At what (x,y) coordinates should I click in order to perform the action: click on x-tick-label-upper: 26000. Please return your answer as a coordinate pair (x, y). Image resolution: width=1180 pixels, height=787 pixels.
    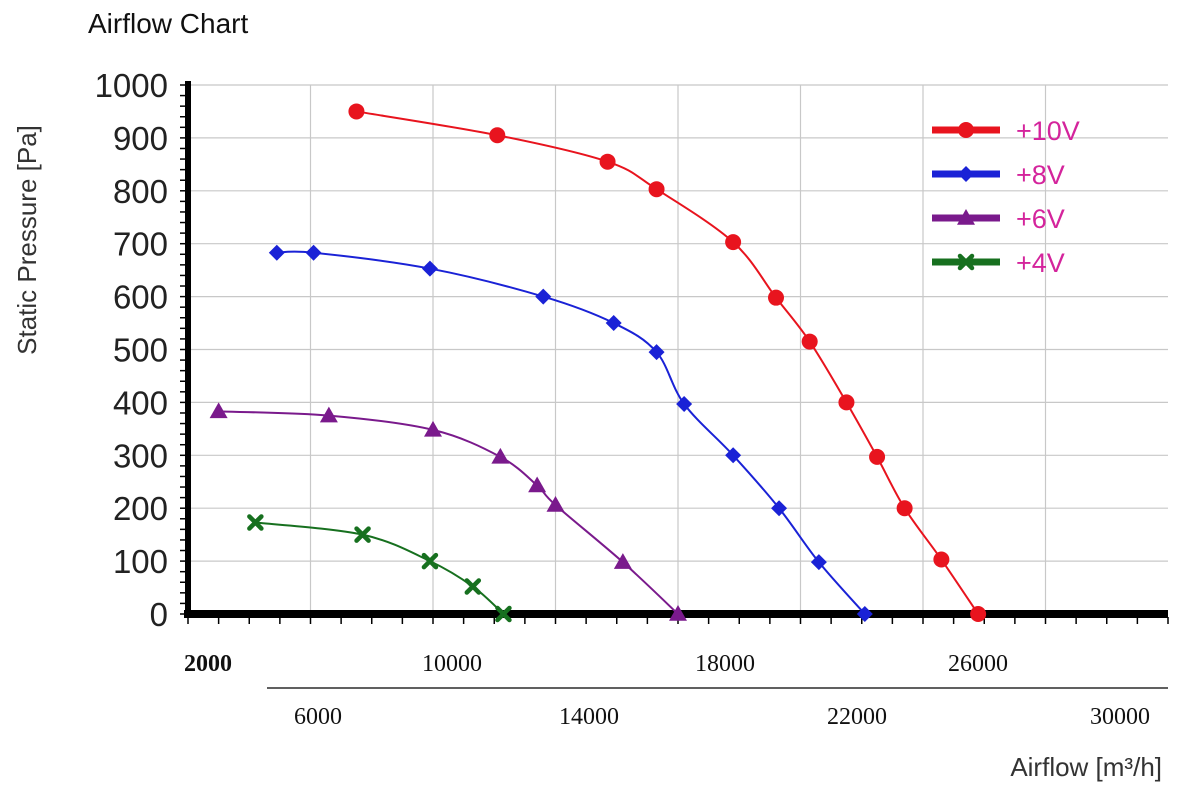
    Looking at the image, I should click on (978, 664).